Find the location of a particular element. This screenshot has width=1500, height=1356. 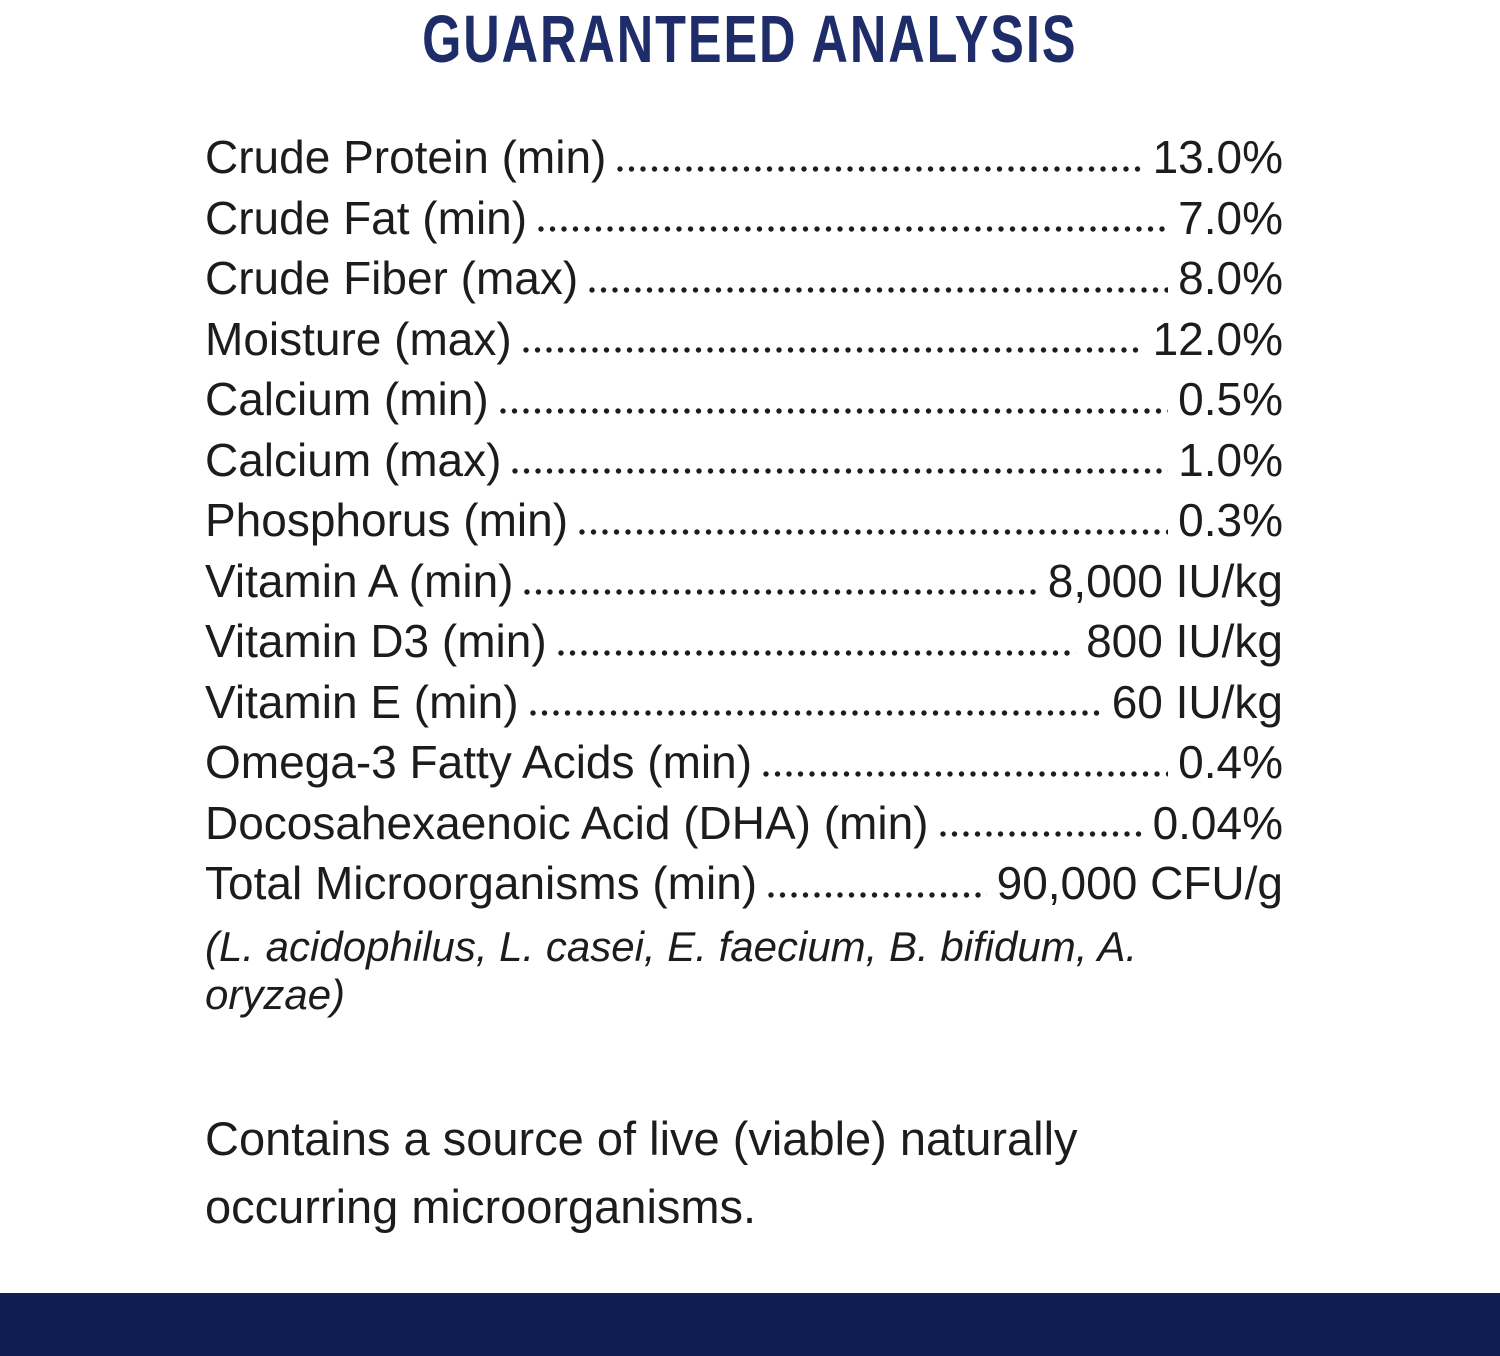

analysis-label: Vitamin A (min) is located at coordinates (359, 580).